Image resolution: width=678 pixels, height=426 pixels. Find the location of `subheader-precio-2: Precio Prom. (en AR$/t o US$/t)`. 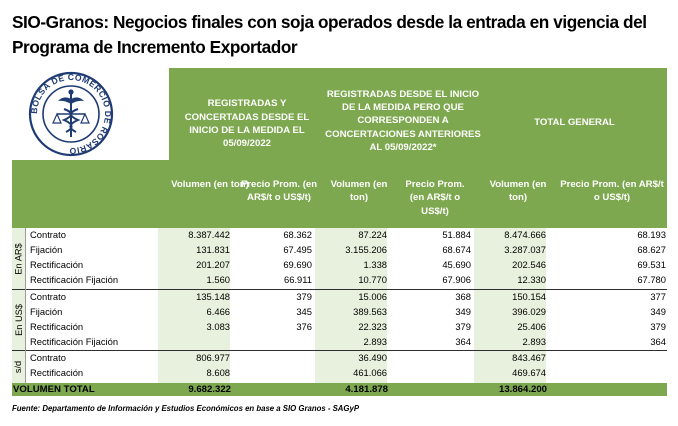

subheader-precio-2: Precio Prom. (en AR$/t o US$/t) is located at coordinates (435, 198).